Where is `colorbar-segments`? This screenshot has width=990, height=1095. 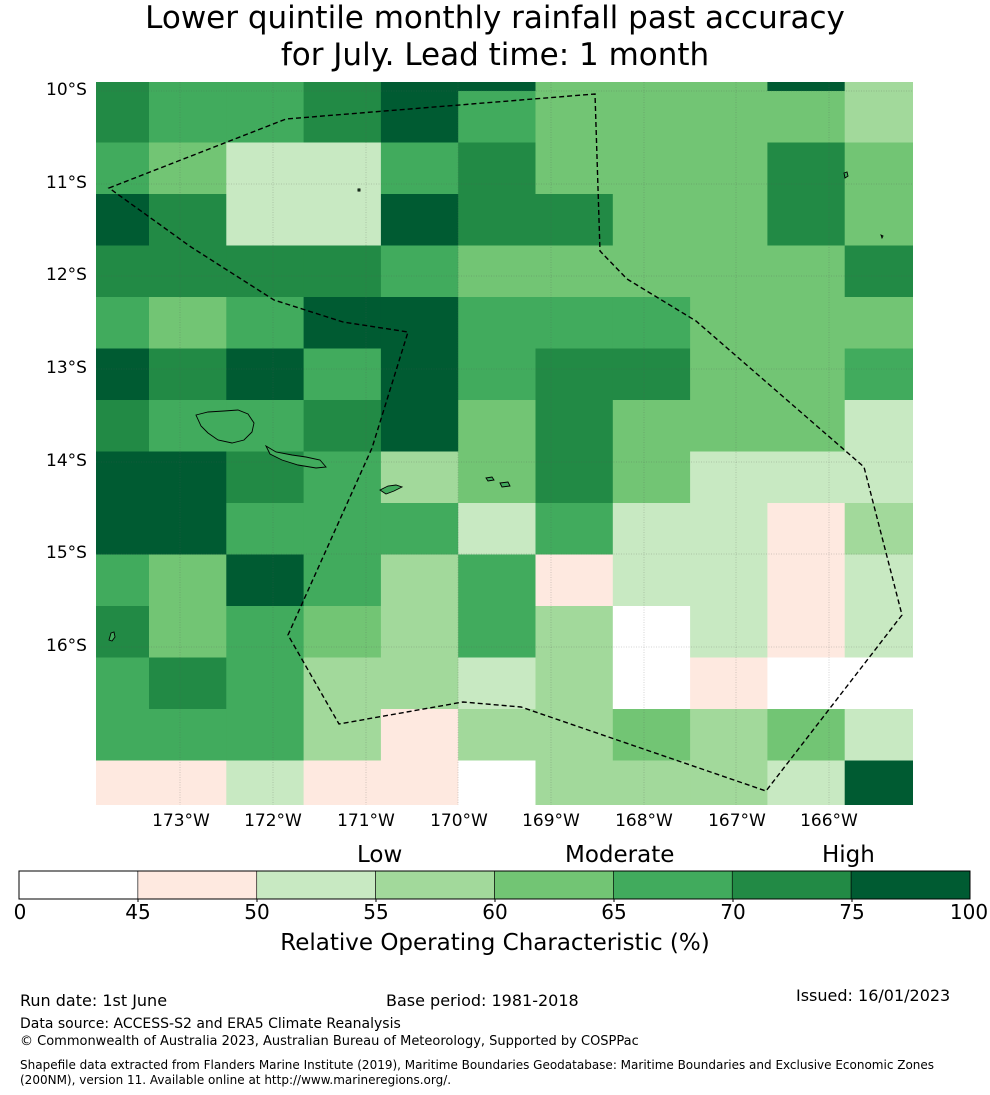 colorbar-segments is located at coordinates (494, 885).